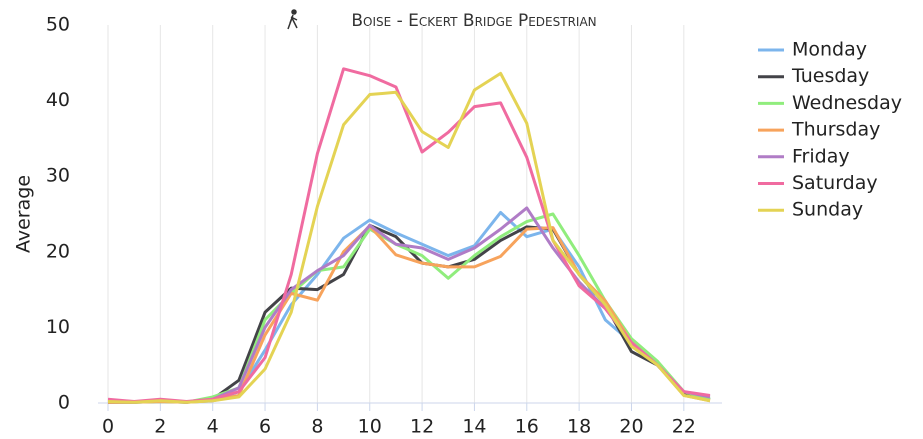  I want to click on x-tick-label: 14, so click(474, 427).